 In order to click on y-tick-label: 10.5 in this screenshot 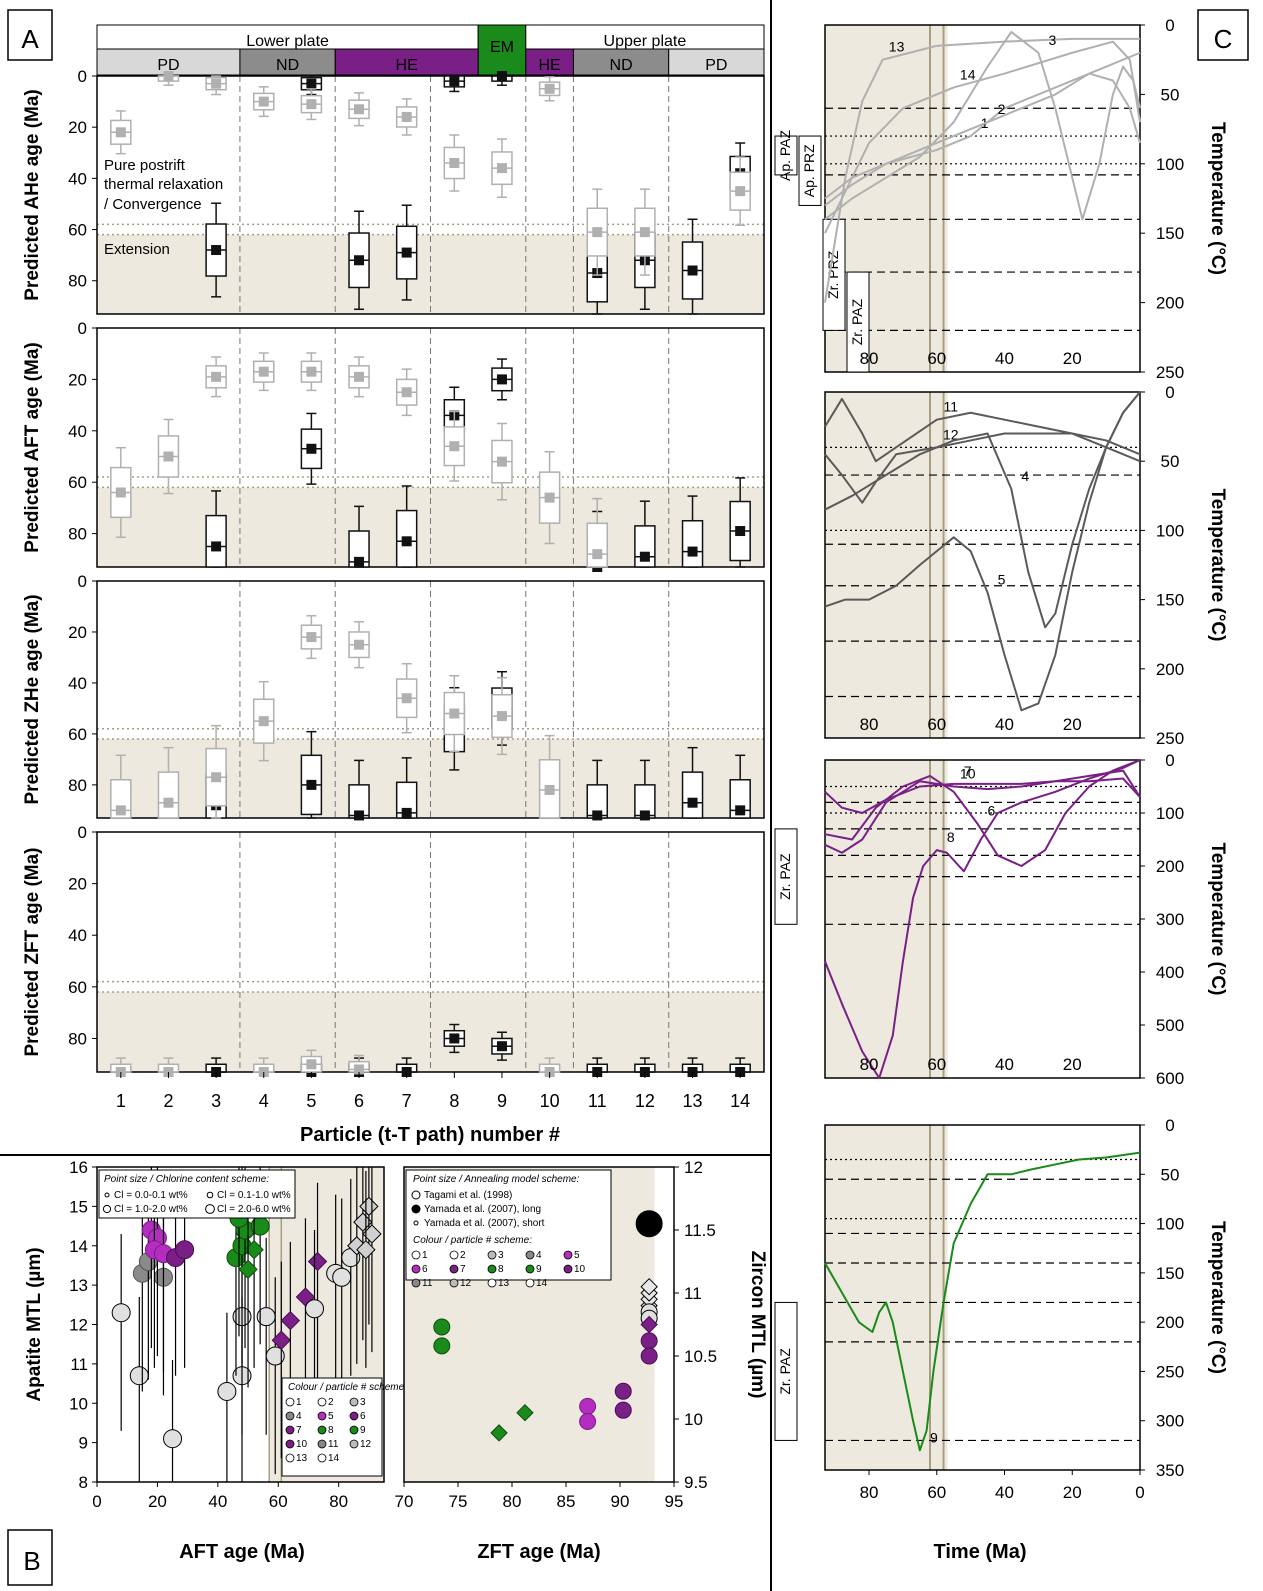, I will do `click(700, 1356)`.